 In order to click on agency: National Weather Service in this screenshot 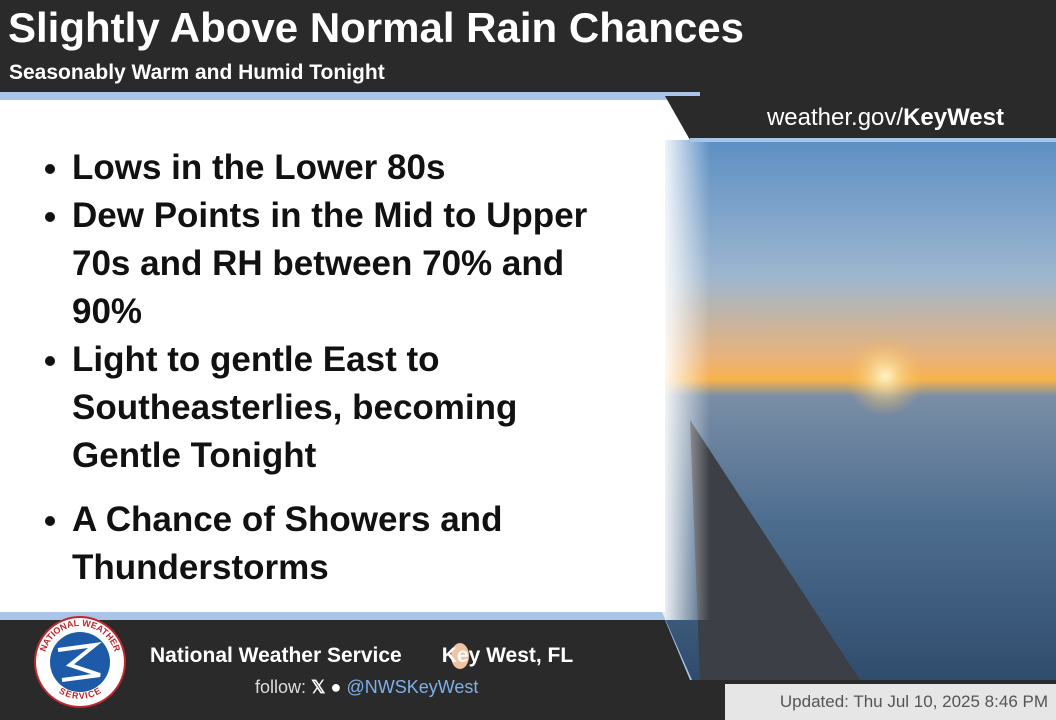, I will do `click(276, 655)`.